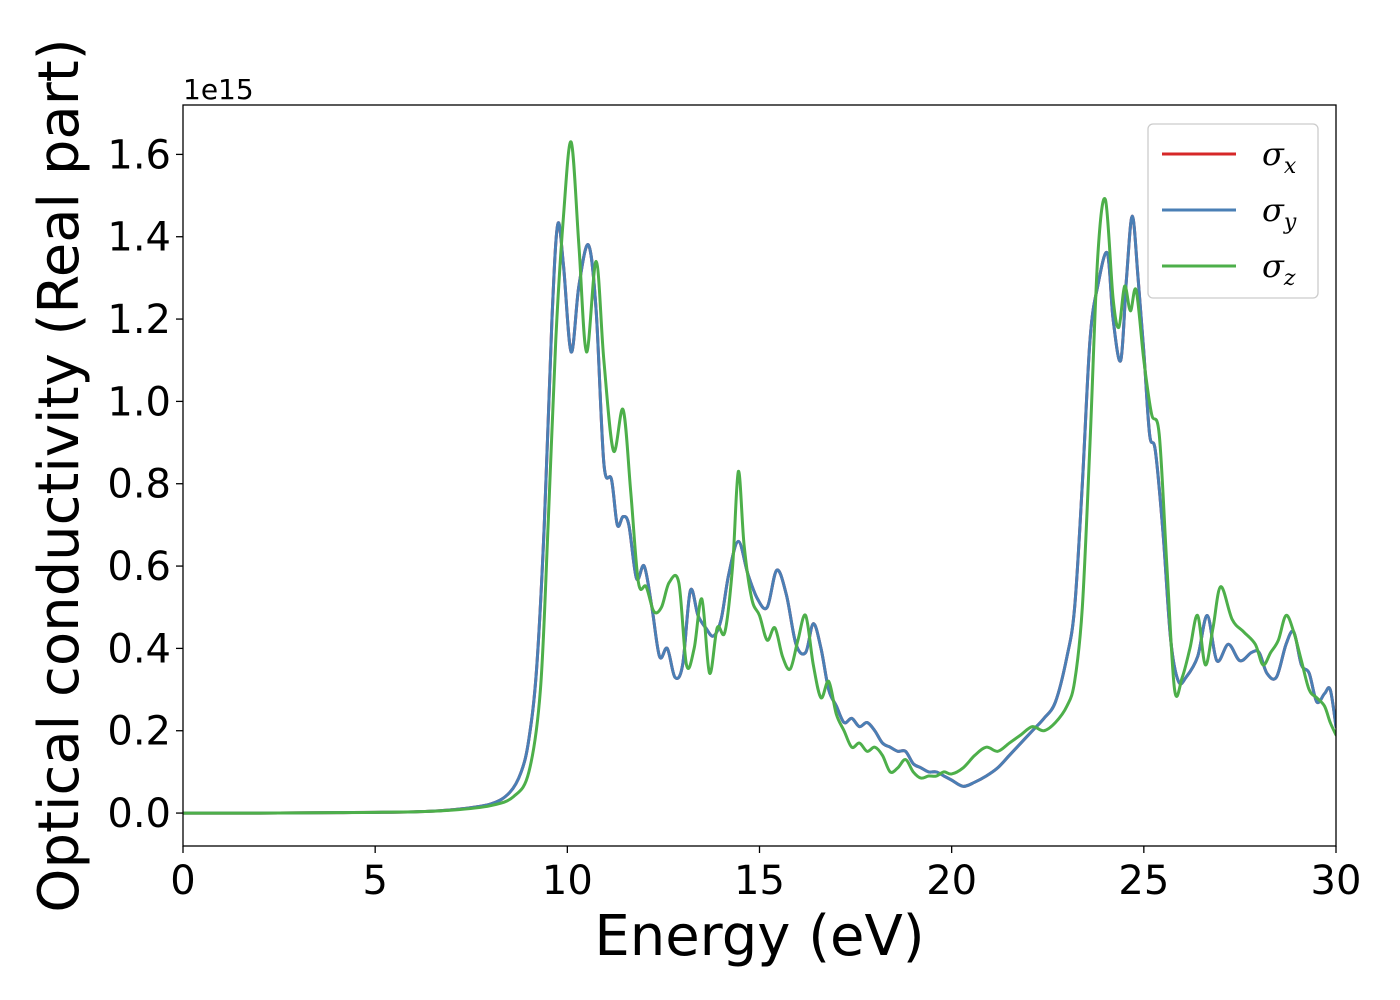 The width and height of the screenshot is (1400, 1000). Describe the element at coordinates (567, 881) in the screenshot. I see `x-tick-label: 10` at that location.